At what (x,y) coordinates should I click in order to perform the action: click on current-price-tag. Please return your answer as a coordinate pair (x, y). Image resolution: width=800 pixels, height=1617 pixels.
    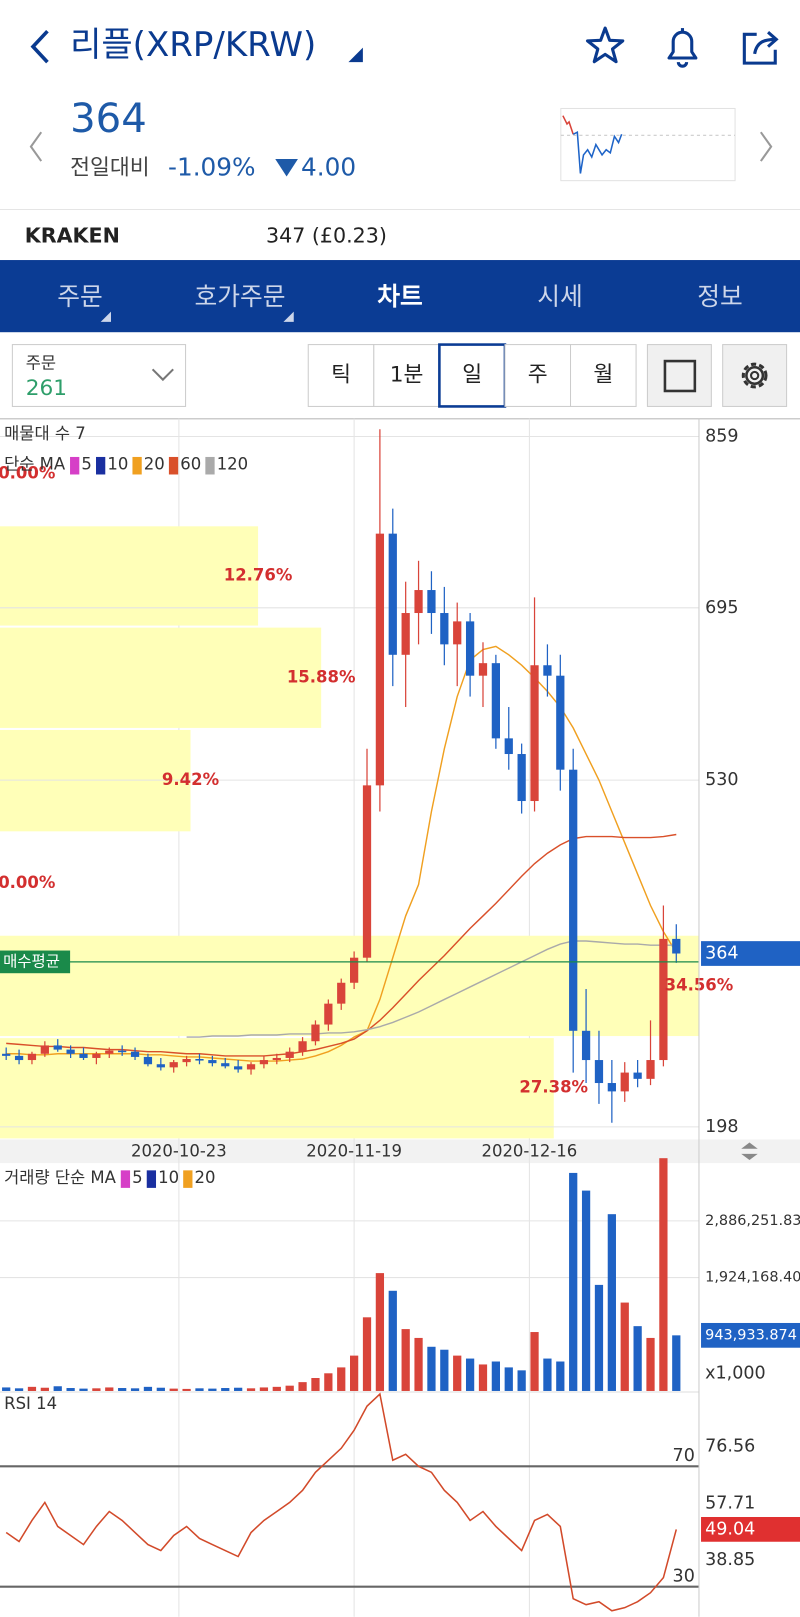
    Looking at the image, I should click on (750, 953).